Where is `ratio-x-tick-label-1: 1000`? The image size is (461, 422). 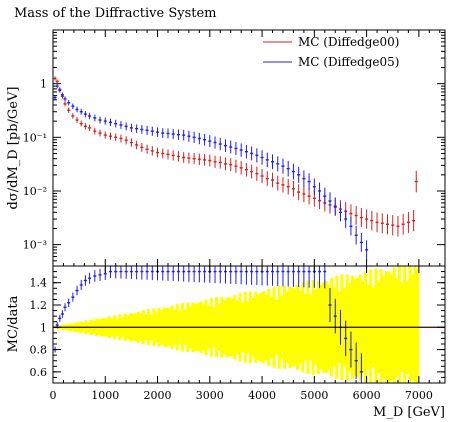
ratio-x-tick-label-1: 1000 is located at coordinates (105, 395).